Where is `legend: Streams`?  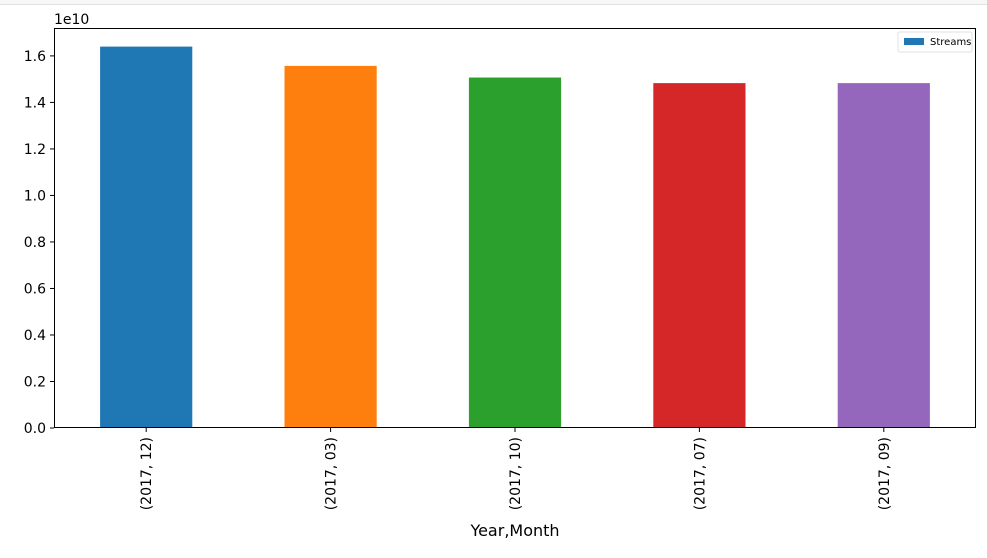 legend: Streams is located at coordinates (935, 42).